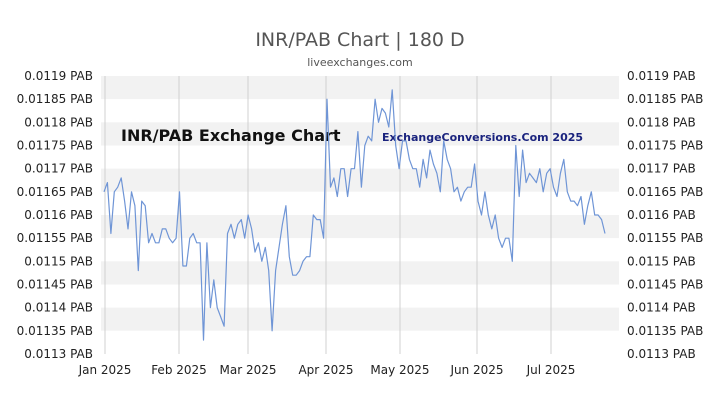  What do you see at coordinates (661, 215) in the screenshot?
I see `y-tick-label-right: 0.0116 PAB` at bounding box center [661, 215].